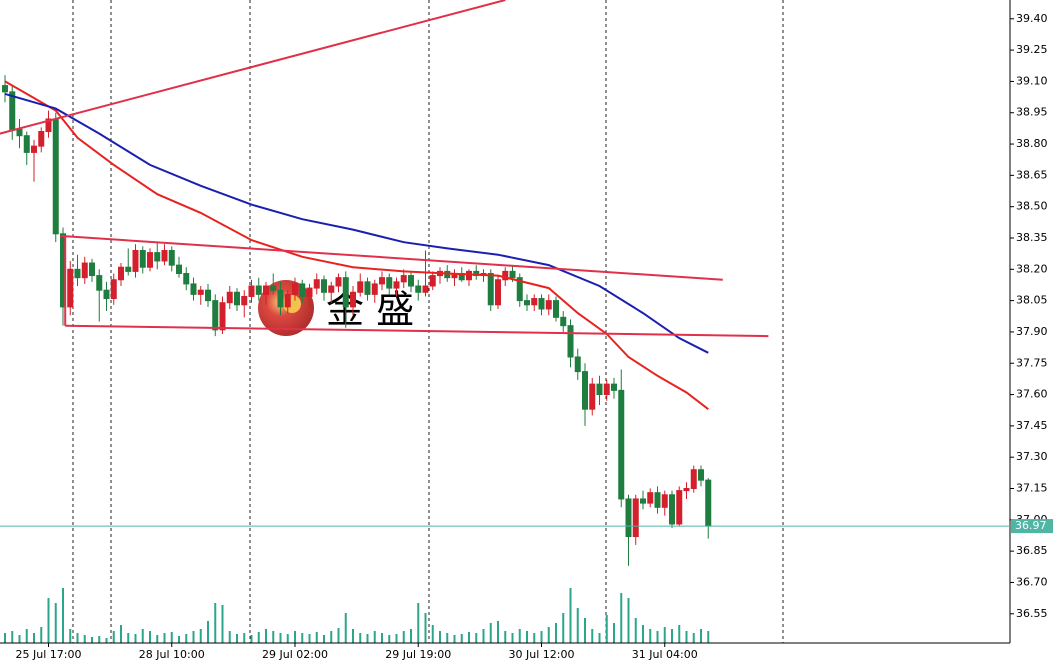 The width and height of the screenshot is (1053, 664). What do you see at coordinates (1032, 425) in the screenshot?
I see `y-tick-label: 37.45` at bounding box center [1032, 425].